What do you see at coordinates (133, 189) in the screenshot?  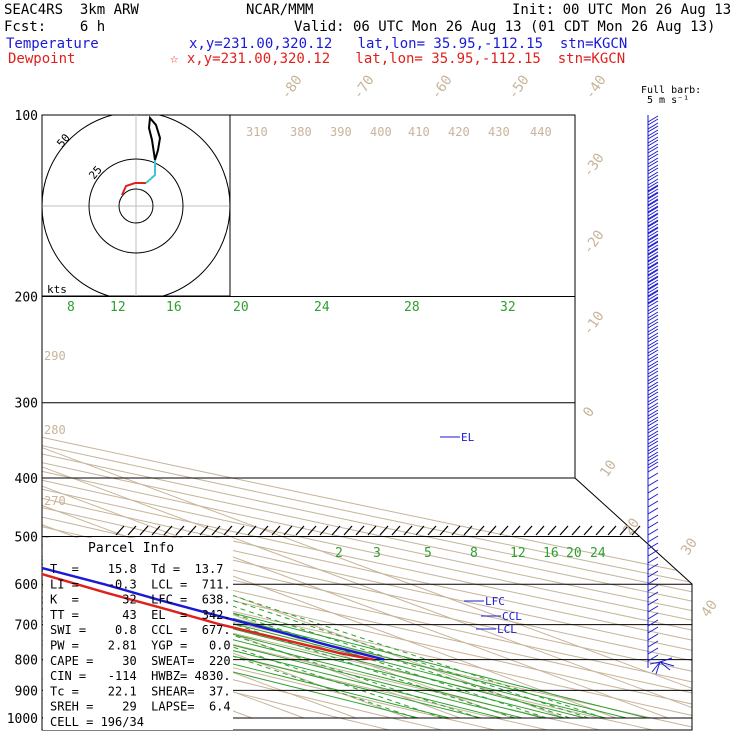 I see `hodograph-low-trace` at bounding box center [133, 189].